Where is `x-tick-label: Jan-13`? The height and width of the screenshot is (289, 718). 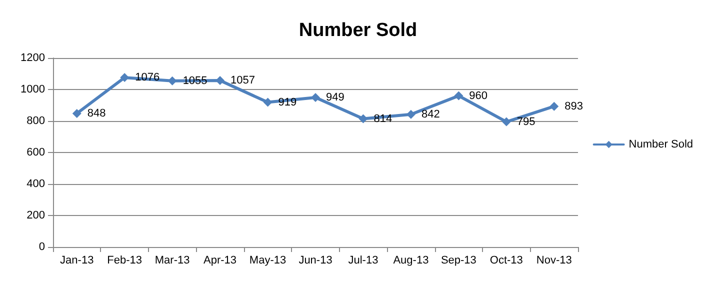 x-tick-label: Jan-13 is located at coordinates (77, 260).